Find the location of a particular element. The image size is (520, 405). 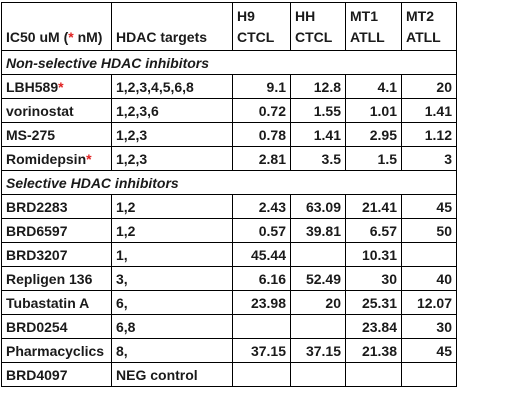

value-mt1: 21.38 is located at coordinates (373, 350).